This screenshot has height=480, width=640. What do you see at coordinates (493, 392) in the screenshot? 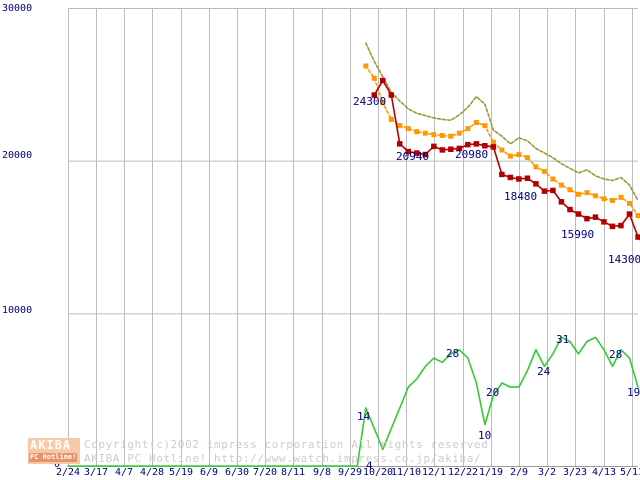
I see `count-value-label: 20` at bounding box center [493, 392].